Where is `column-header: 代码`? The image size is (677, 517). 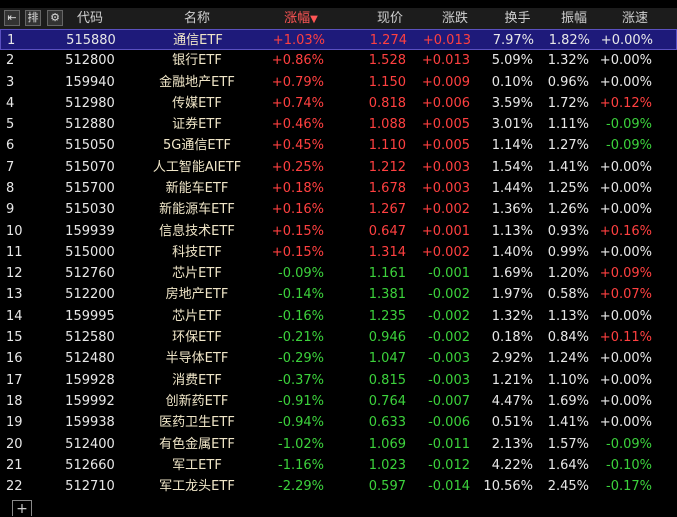
column-header: 代码 is located at coordinates (89, 18).